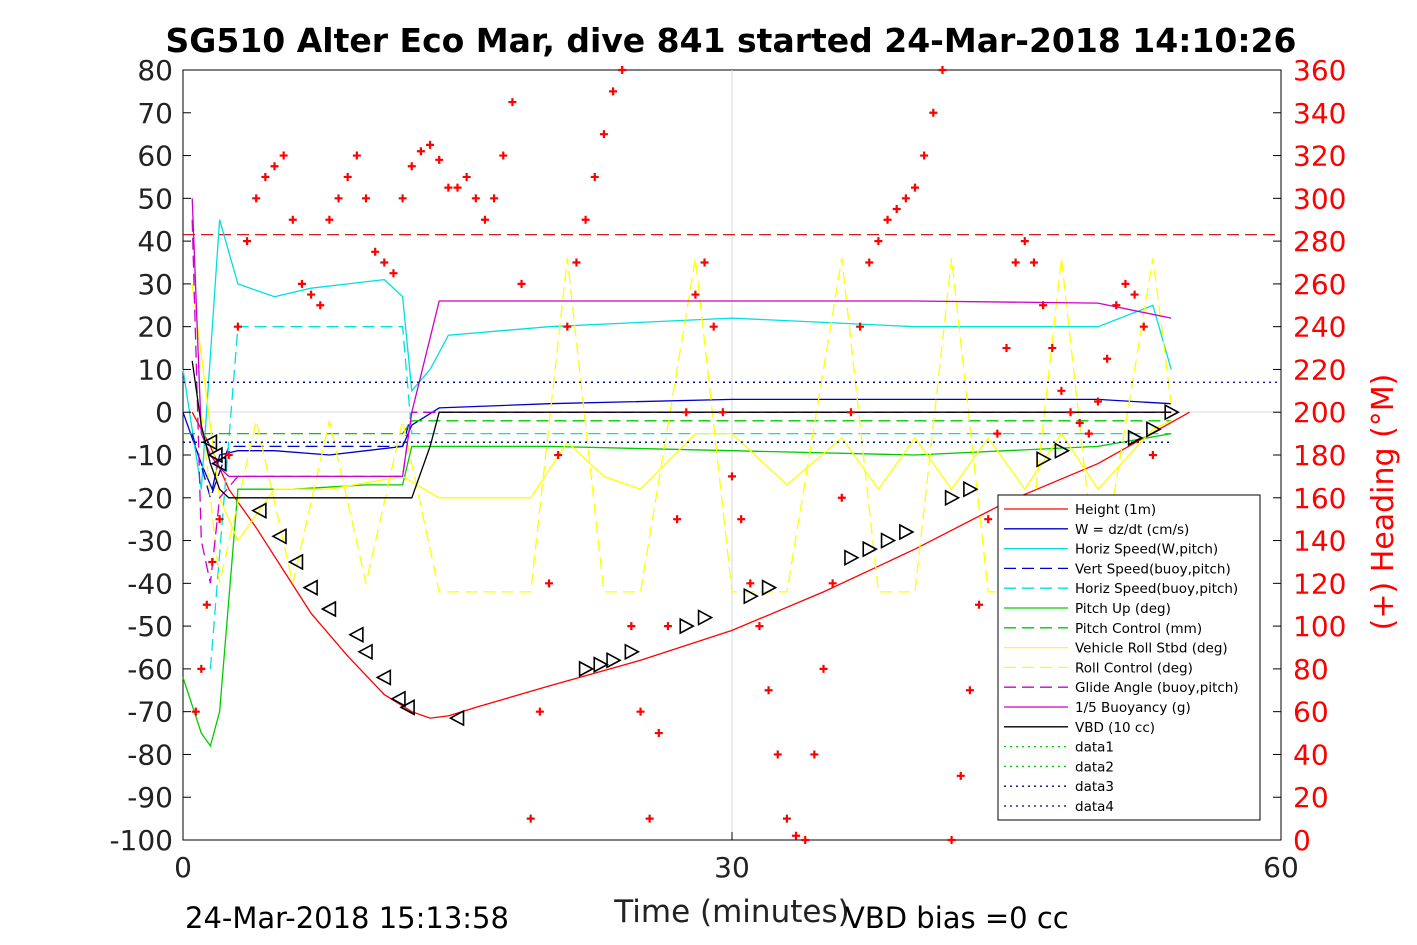  What do you see at coordinates (1094, 767) in the screenshot?
I see `legend-label: data2` at bounding box center [1094, 767].